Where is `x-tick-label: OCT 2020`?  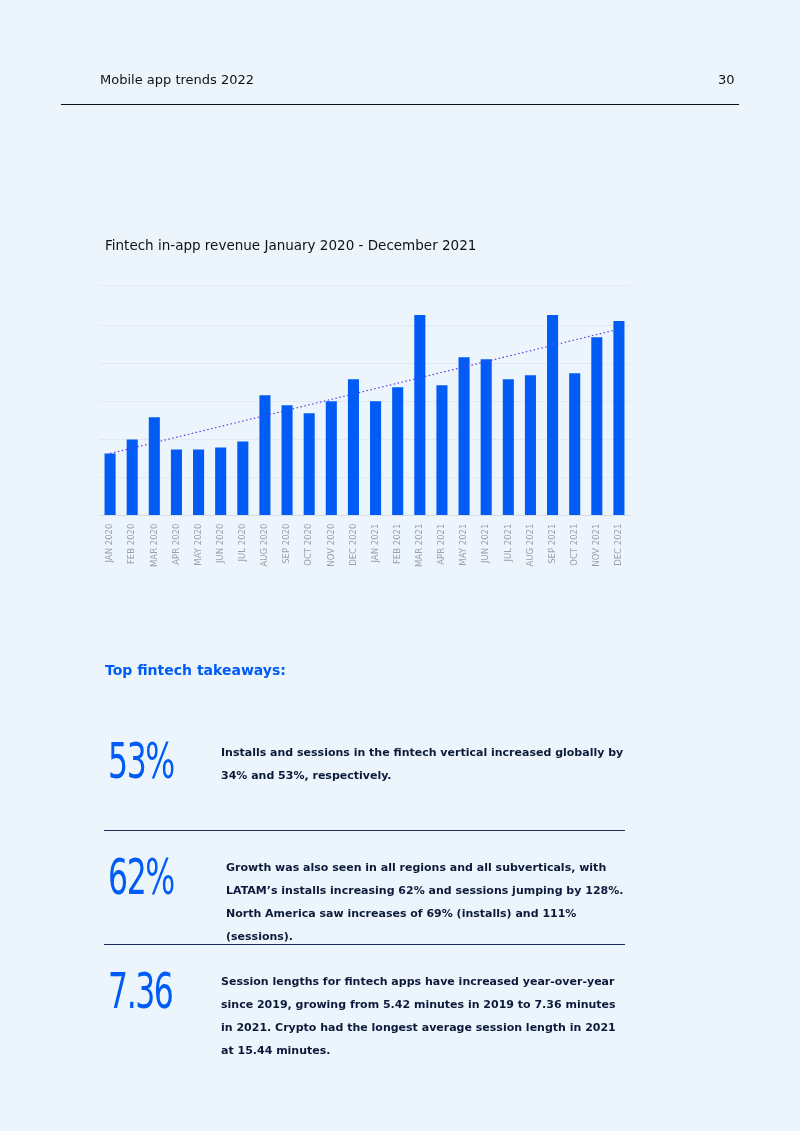 x-tick-label: OCT 2020 is located at coordinates (308, 544).